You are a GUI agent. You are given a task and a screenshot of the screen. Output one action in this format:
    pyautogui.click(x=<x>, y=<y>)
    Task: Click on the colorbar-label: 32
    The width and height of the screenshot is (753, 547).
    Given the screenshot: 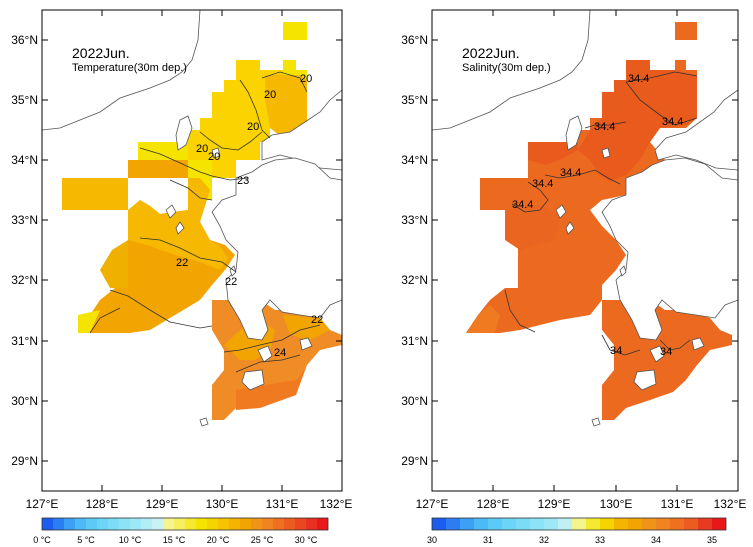 What is the action you would take?
    pyautogui.click(x=544, y=540)
    